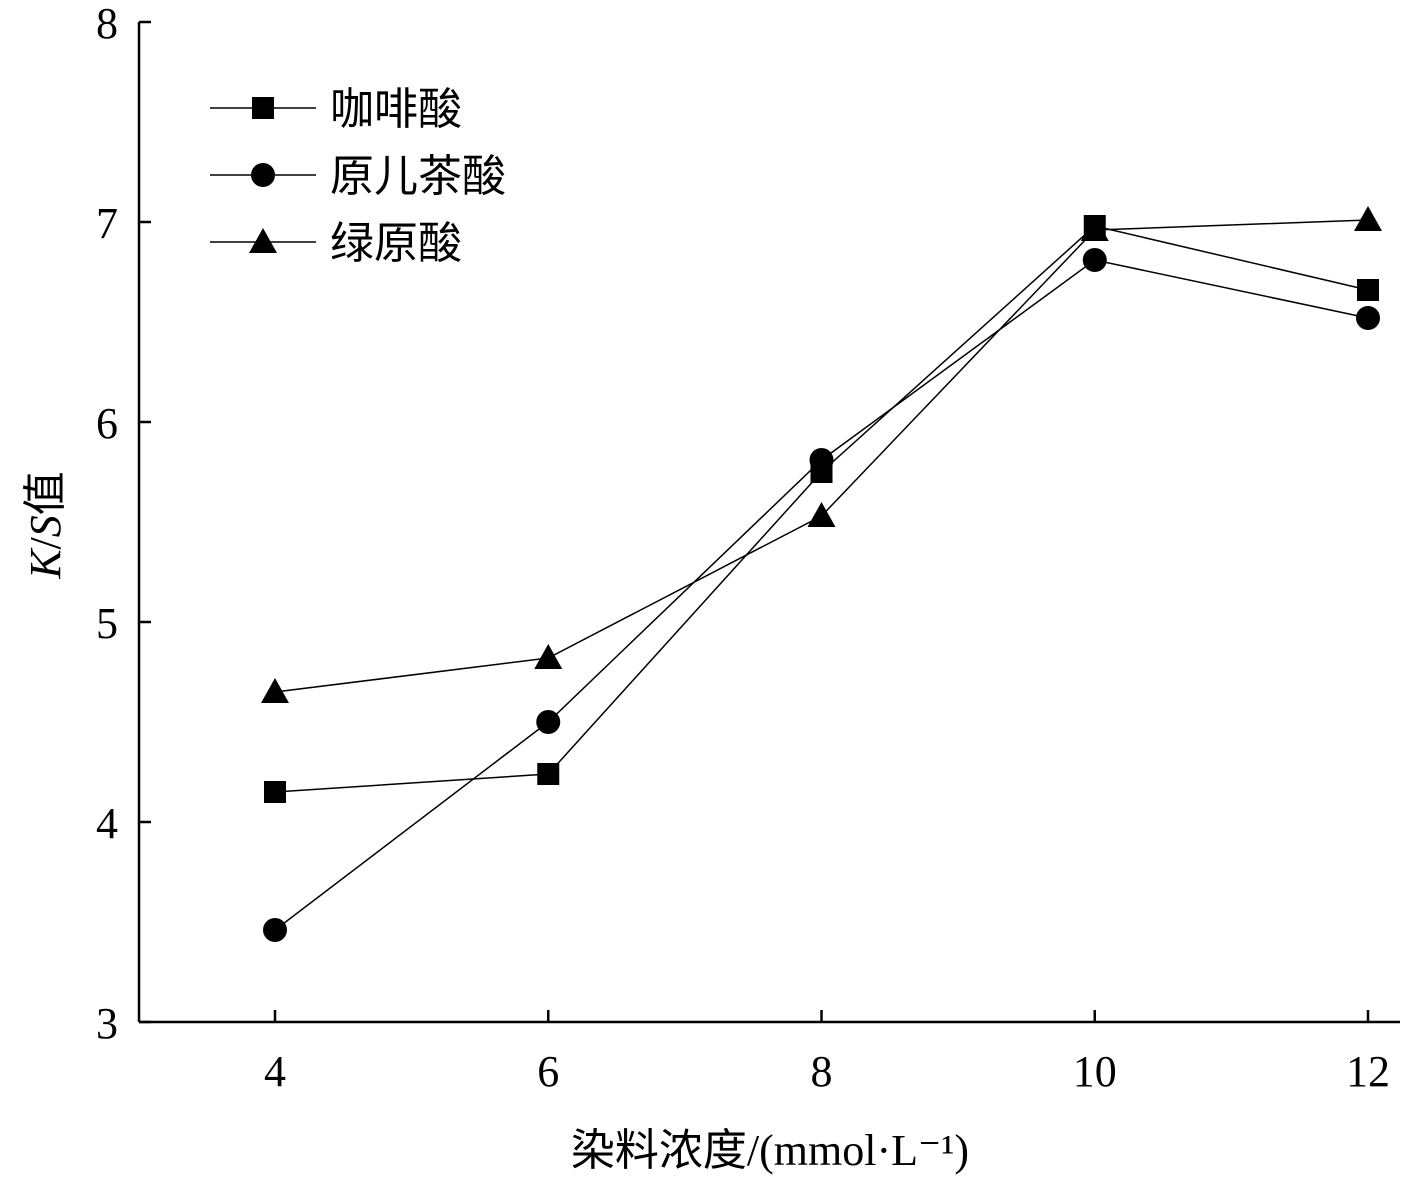  What do you see at coordinates (396, 109) in the screenshot?
I see `legend-label: 咖啡酸` at bounding box center [396, 109].